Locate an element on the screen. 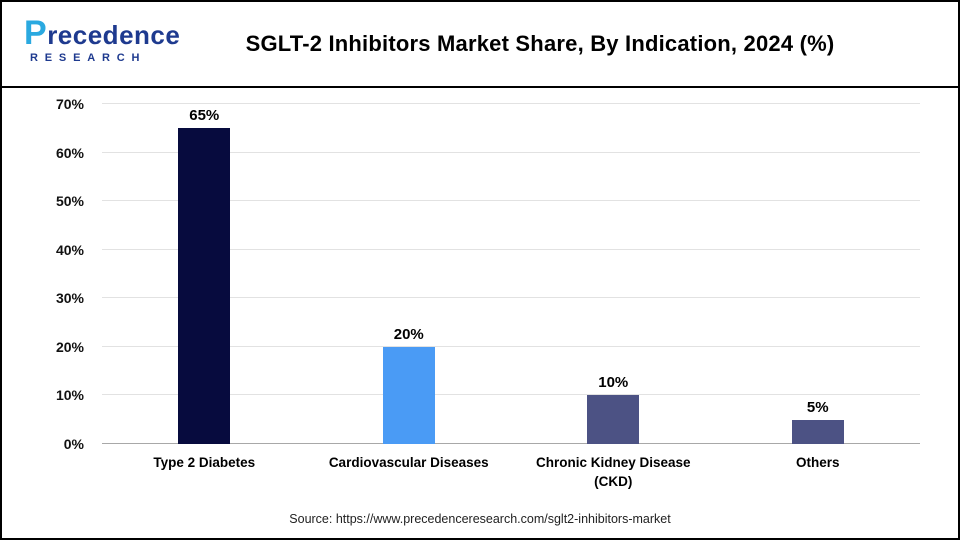 The image size is (960, 540). x-category-label: Cardiovascular Diseases is located at coordinates (408, 462).